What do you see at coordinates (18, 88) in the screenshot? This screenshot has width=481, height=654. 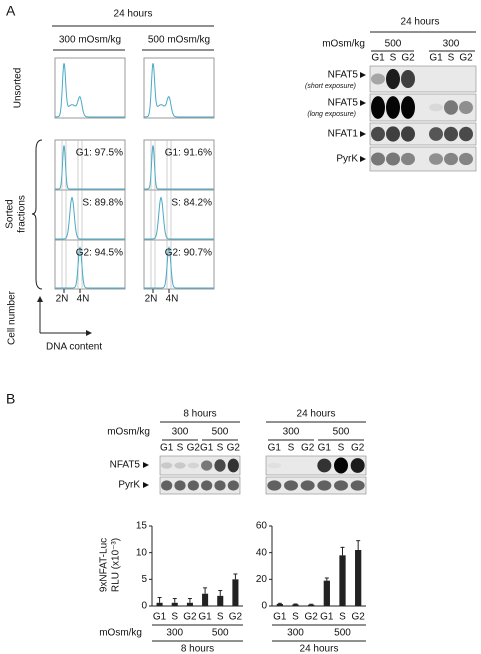 I see `row-label: Unsorted` at bounding box center [18, 88].